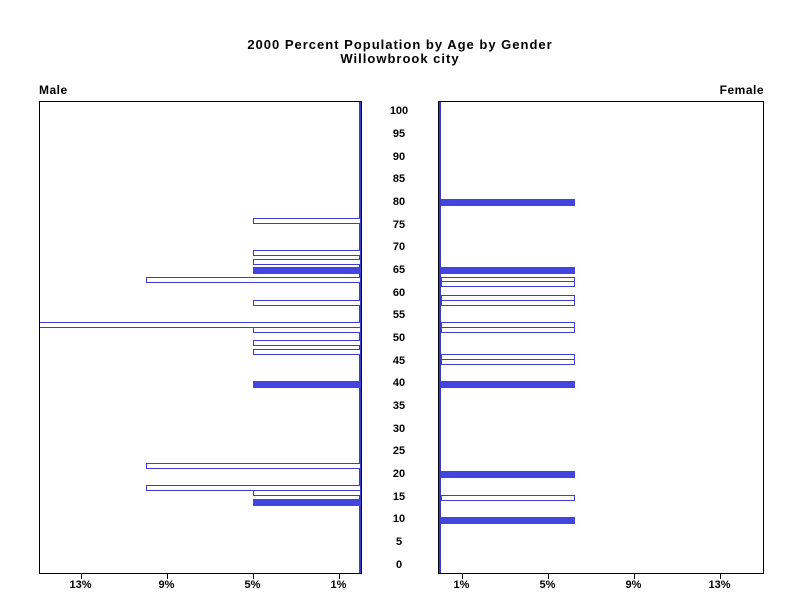  I want to click on age-tick-label: 85, so click(399, 179).